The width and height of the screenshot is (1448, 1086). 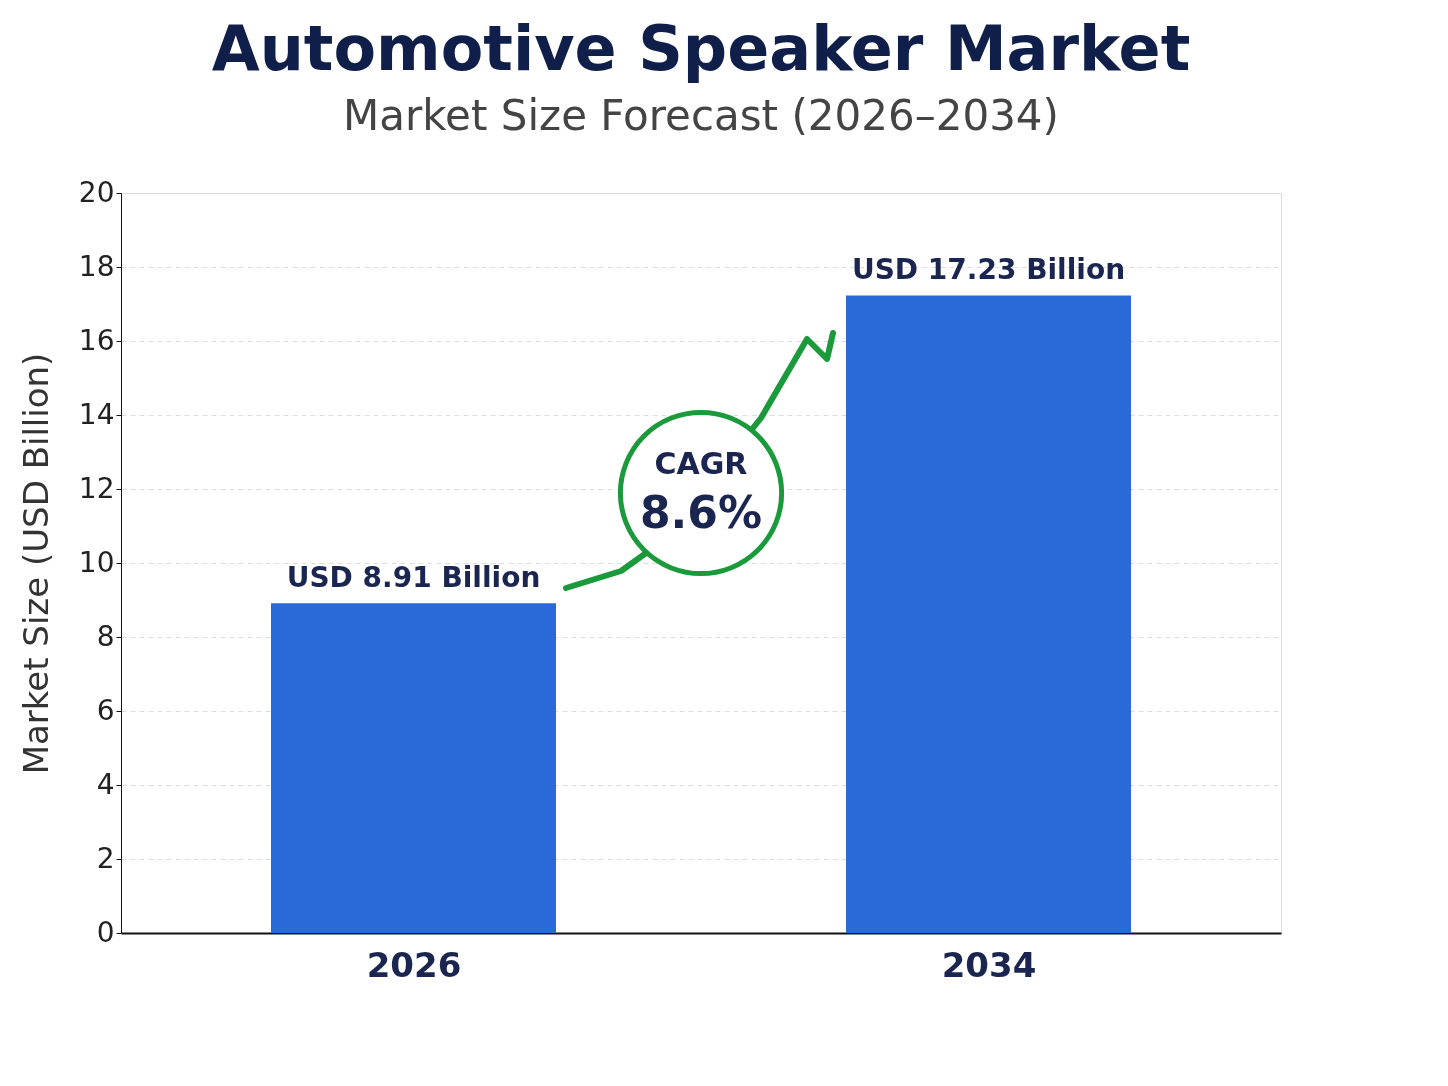 What do you see at coordinates (105, 784) in the screenshot?
I see `y-tick-label: 4` at bounding box center [105, 784].